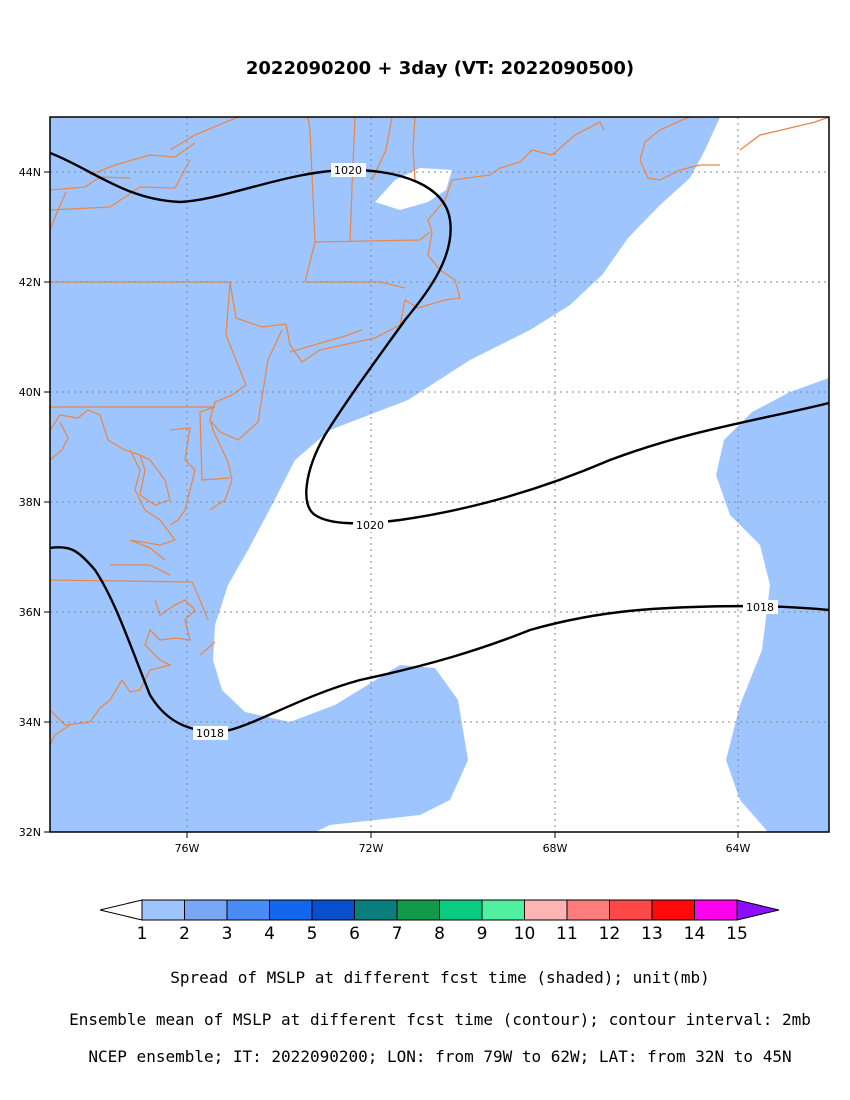 The width and height of the screenshot is (850, 1100). I want to click on colorbar-label: 9, so click(482, 934).